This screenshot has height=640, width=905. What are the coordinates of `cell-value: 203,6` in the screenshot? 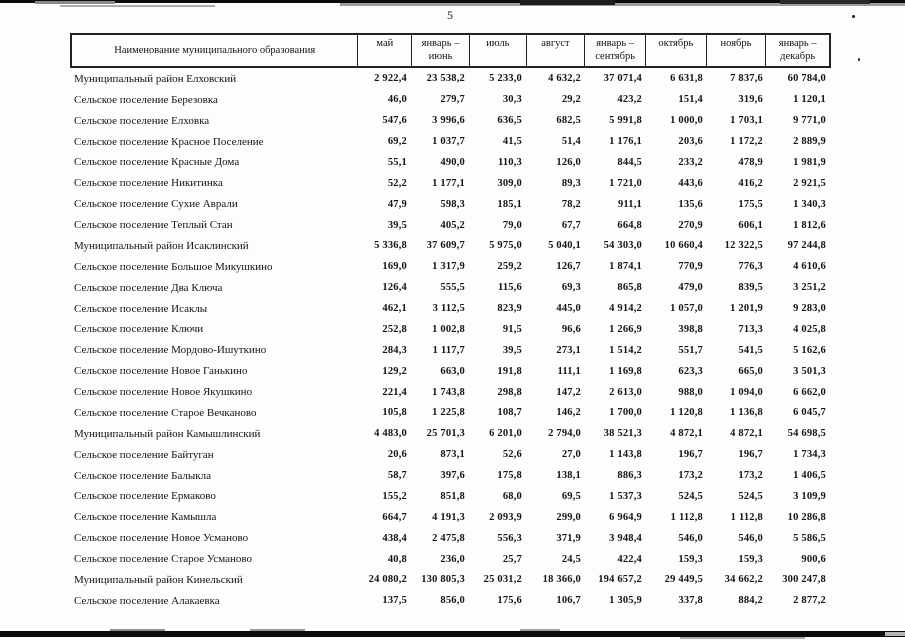 It's located at (690, 142).